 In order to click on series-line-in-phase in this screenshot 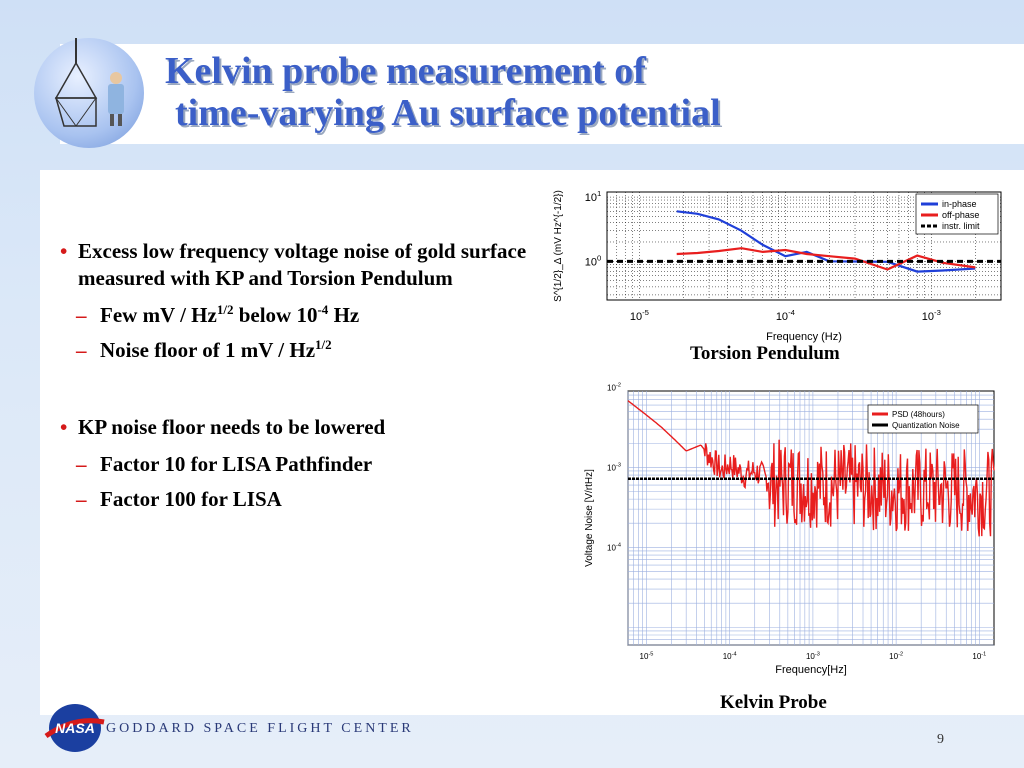, I will do `click(826, 241)`.